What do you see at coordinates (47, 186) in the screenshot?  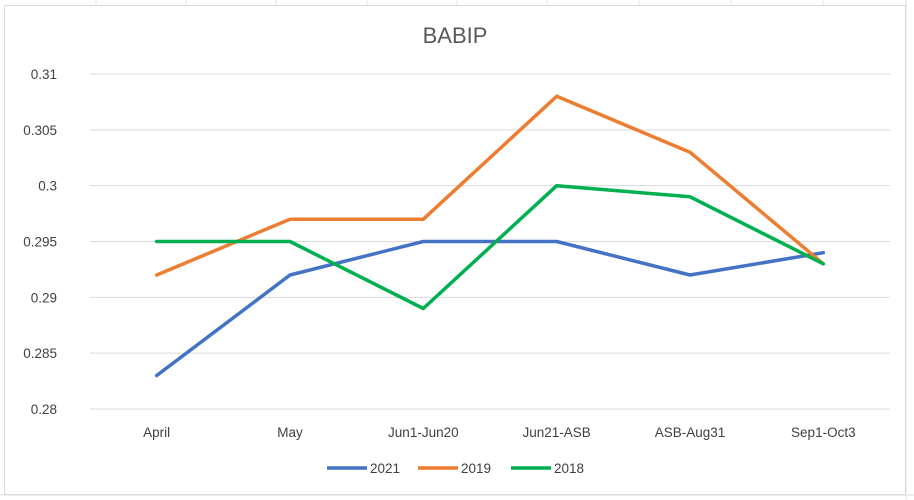 I see `y-tick-label: 0.3` at bounding box center [47, 186].